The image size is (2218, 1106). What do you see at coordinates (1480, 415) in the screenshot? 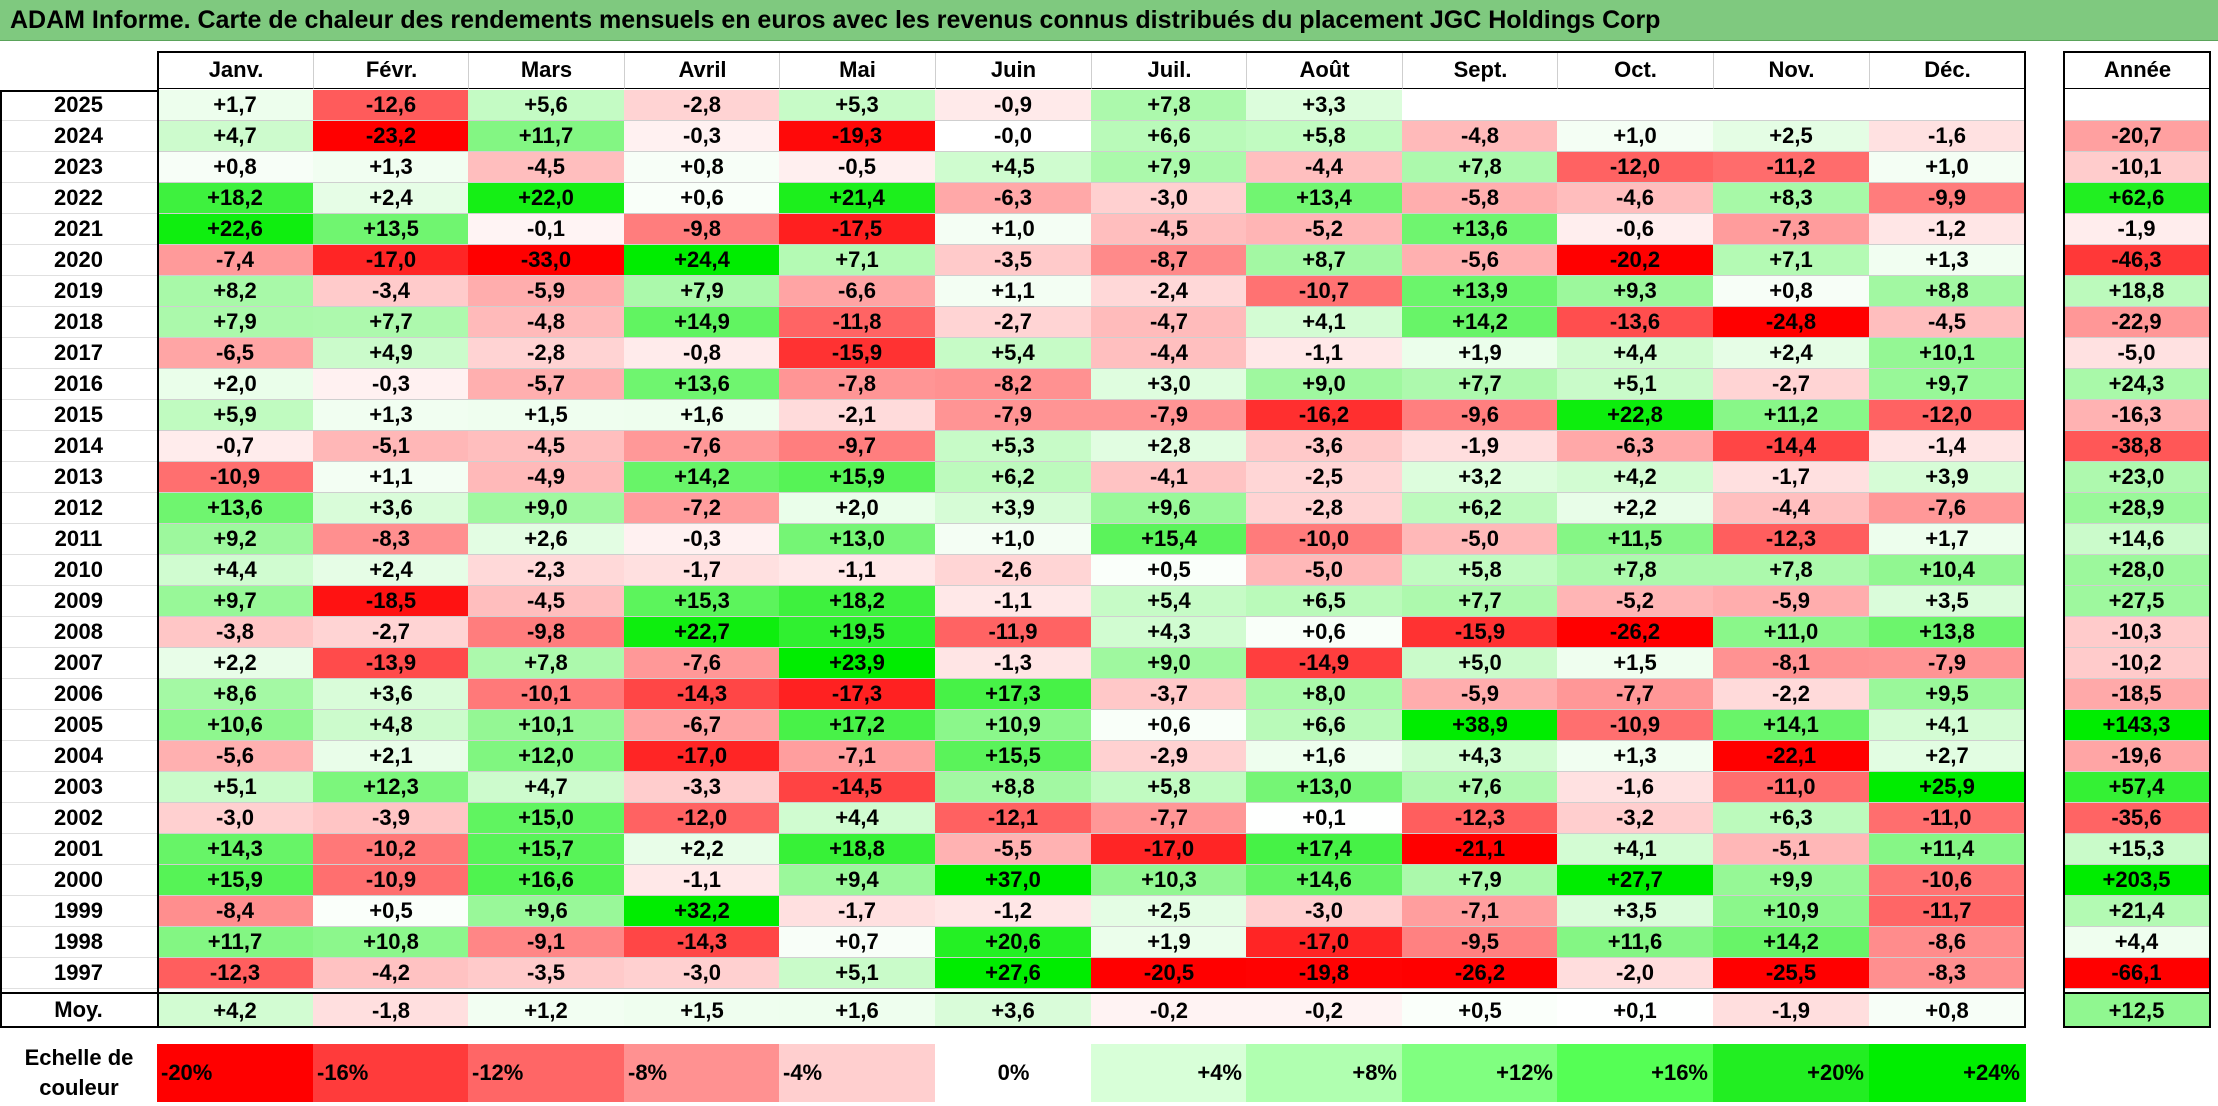
I see `heatmap-cell: -9,6` at bounding box center [1480, 415].